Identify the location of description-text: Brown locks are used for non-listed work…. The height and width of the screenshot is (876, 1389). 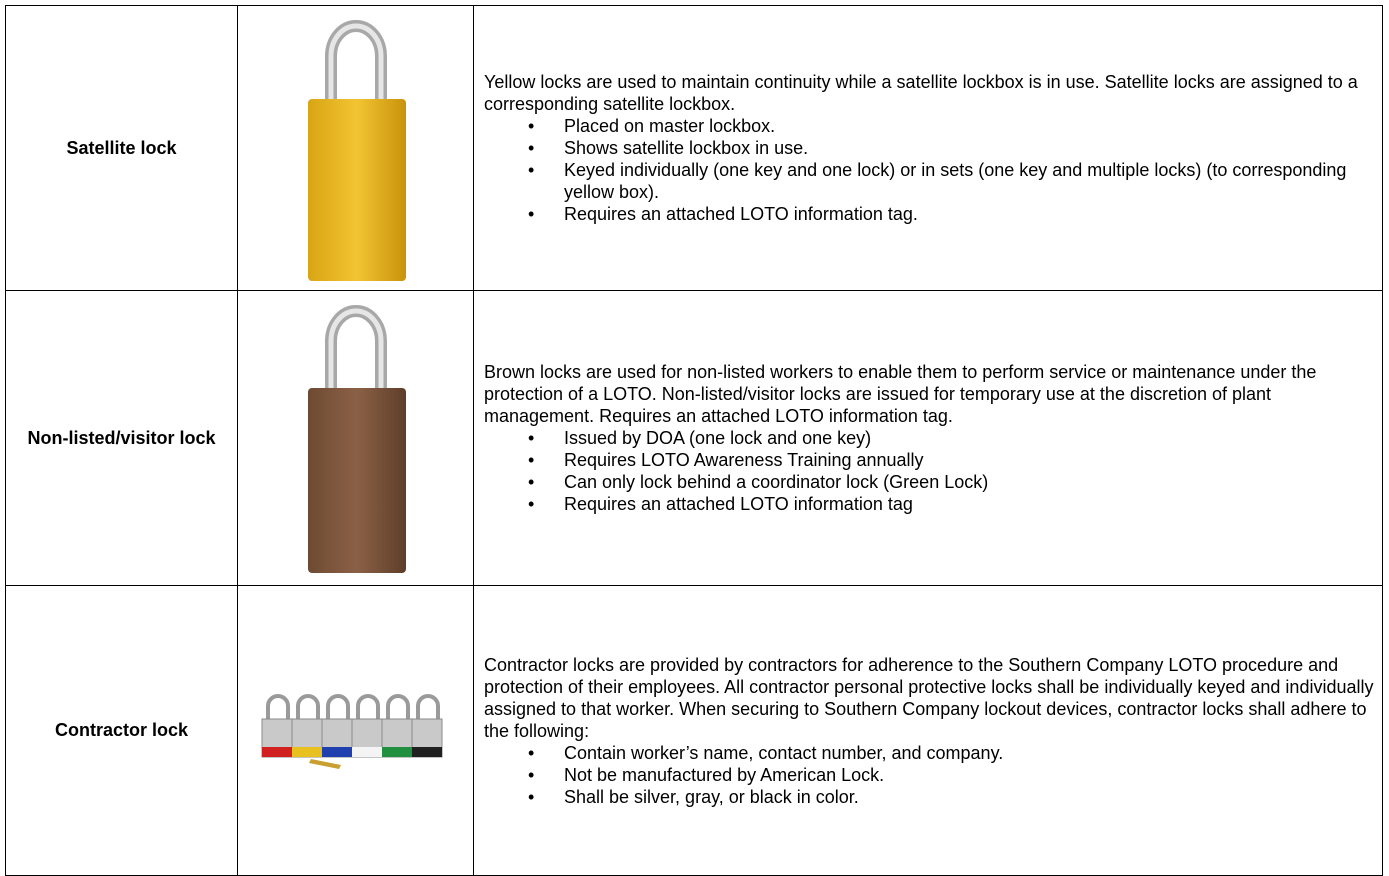
(900, 394).